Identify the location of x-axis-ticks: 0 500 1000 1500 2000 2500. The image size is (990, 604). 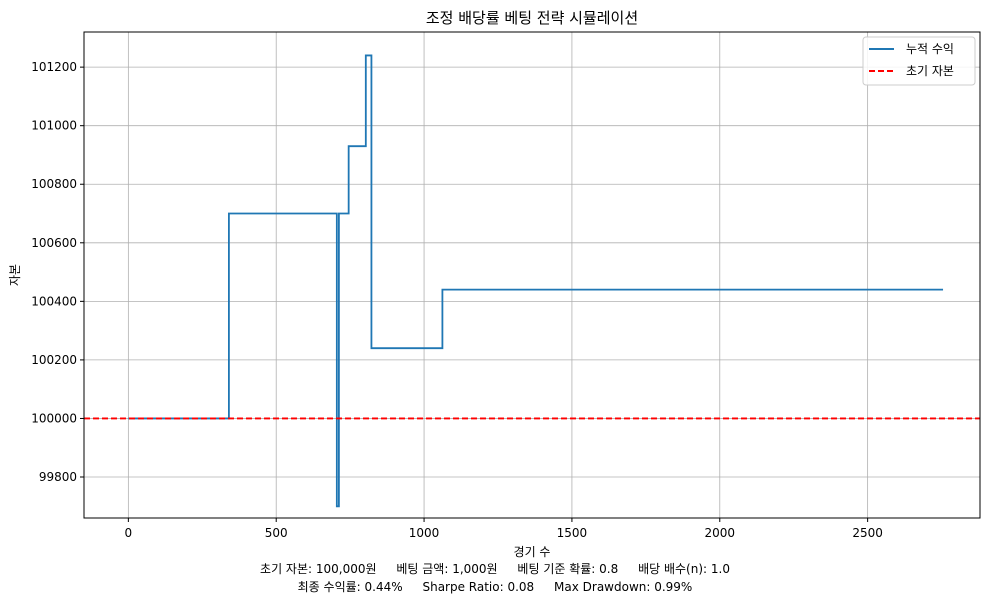
(504, 529).